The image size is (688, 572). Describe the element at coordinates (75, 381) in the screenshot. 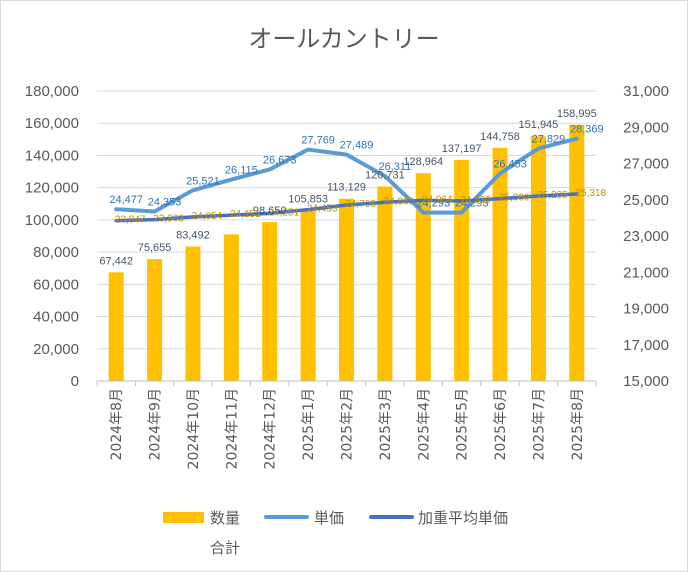

I see `left-tick-label: 0` at that location.